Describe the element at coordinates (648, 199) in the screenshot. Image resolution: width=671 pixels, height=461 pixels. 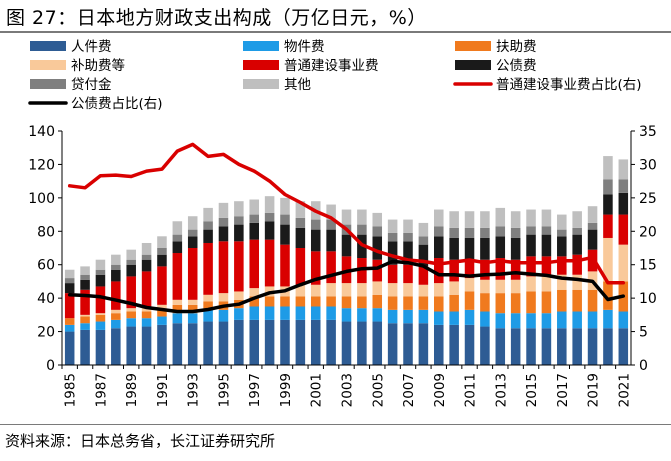
I see `y-right-tick-label: 25` at that location.